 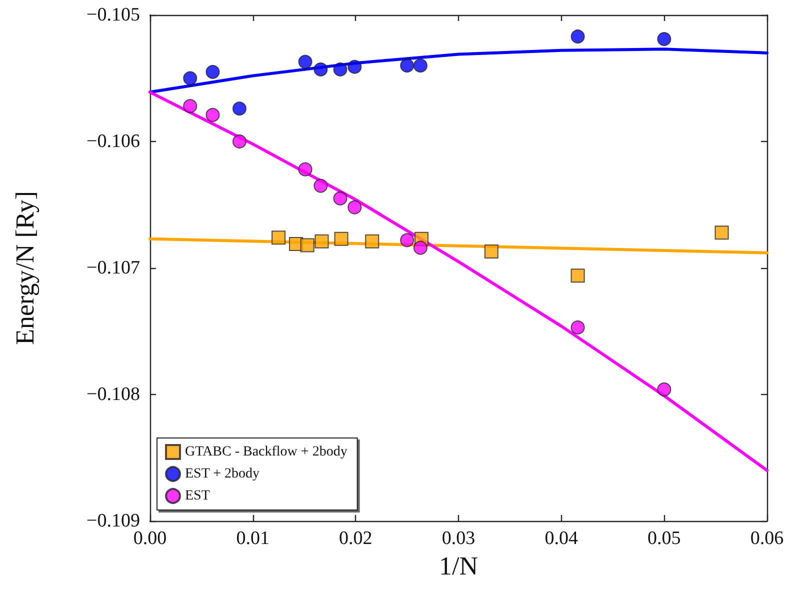 What do you see at coordinates (767, 538) in the screenshot?
I see `x-tick-label: 0.06` at bounding box center [767, 538].